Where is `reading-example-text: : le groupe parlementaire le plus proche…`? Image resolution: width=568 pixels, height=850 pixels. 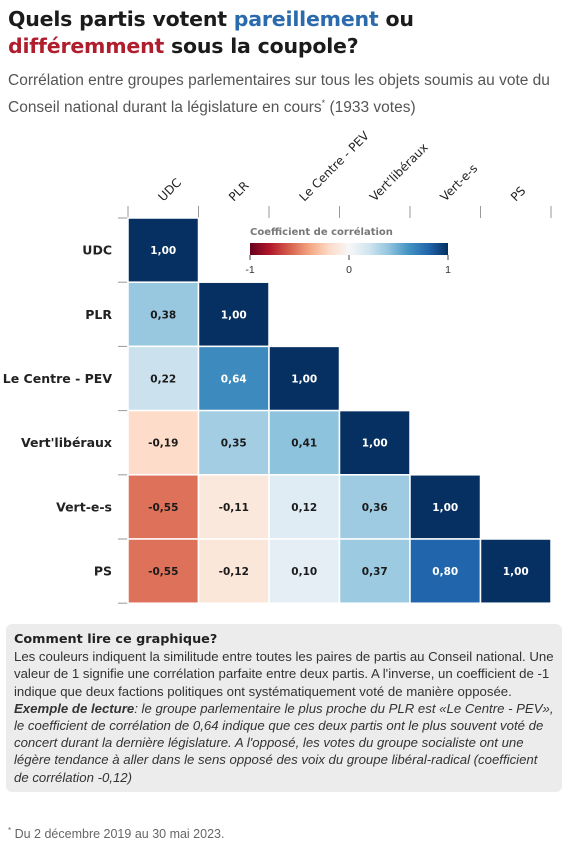 reading-example-text: : le groupe parlementaire le plus proche… is located at coordinates (284, 742).